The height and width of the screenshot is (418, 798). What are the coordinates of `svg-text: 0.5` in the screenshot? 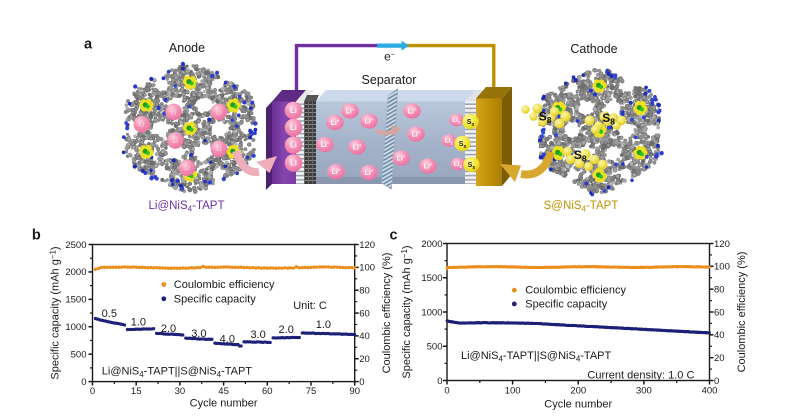 It's located at (109, 314).